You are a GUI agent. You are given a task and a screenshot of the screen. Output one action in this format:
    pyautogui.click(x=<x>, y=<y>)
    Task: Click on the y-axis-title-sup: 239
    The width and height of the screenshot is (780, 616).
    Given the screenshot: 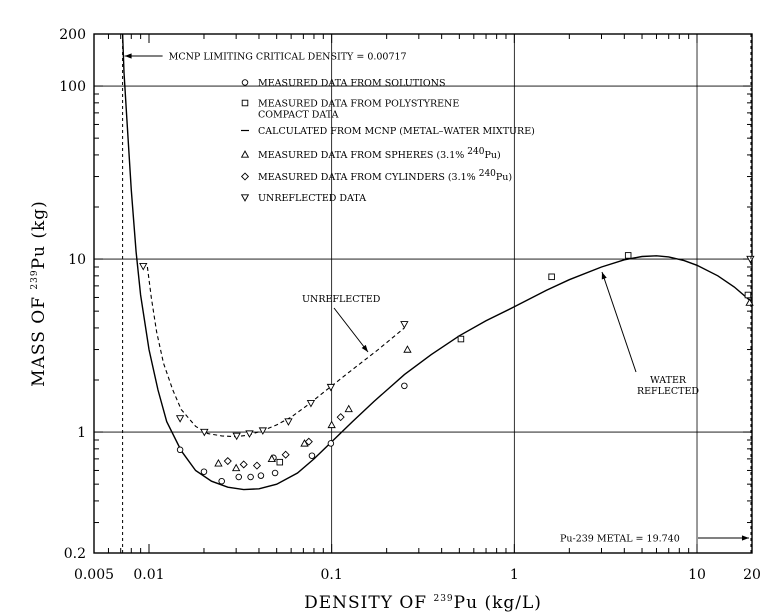 What is the action you would take?
    pyautogui.click(x=35, y=279)
    